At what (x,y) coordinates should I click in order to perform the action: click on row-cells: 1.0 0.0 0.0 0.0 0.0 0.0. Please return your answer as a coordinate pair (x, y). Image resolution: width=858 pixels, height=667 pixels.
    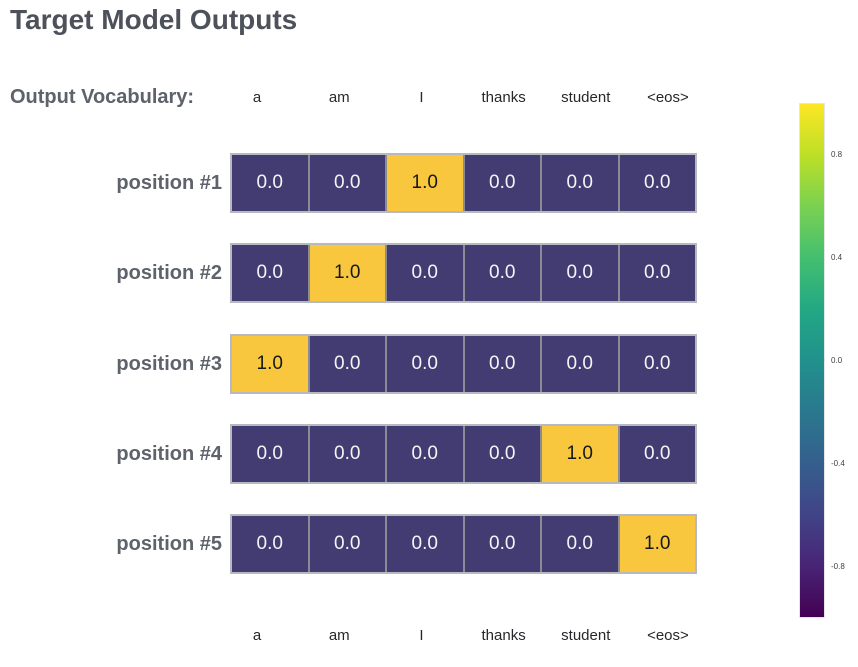
    Looking at the image, I should click on (463, 364).